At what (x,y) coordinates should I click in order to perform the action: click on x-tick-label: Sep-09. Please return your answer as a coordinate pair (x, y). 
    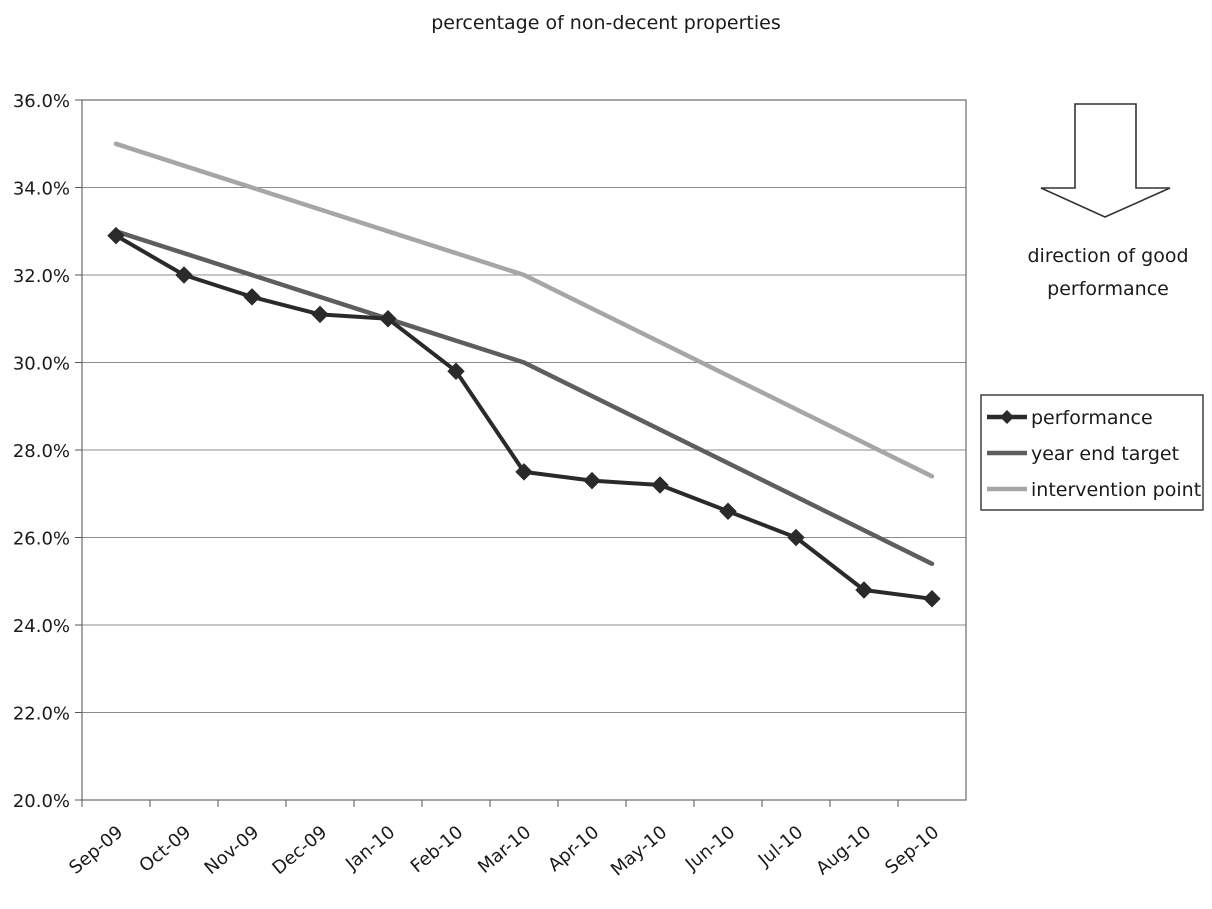
    Looking at the image, I should click on (96, 850).